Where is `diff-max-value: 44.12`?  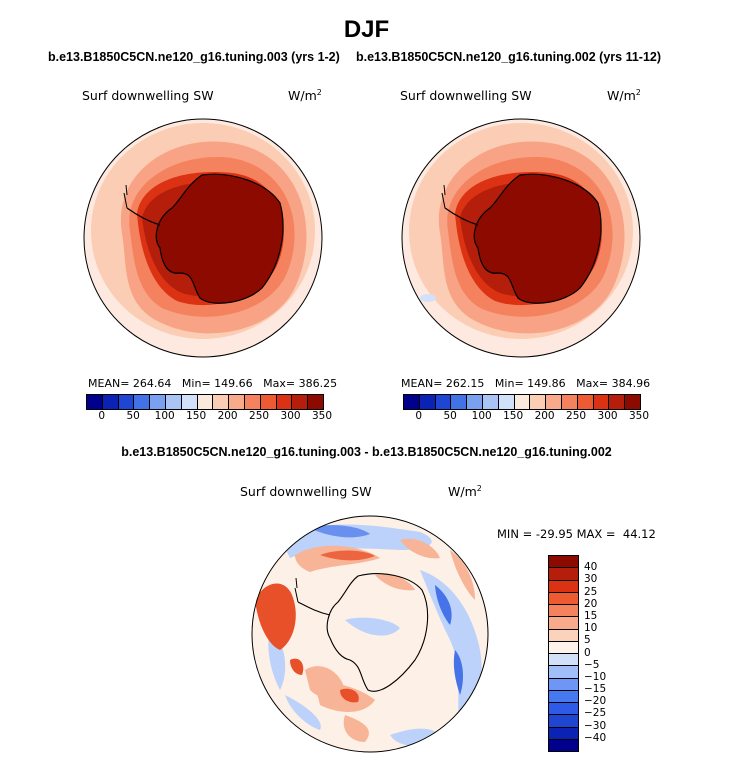
diff-max-value: 44.12 is located at coordinates (639, 534).